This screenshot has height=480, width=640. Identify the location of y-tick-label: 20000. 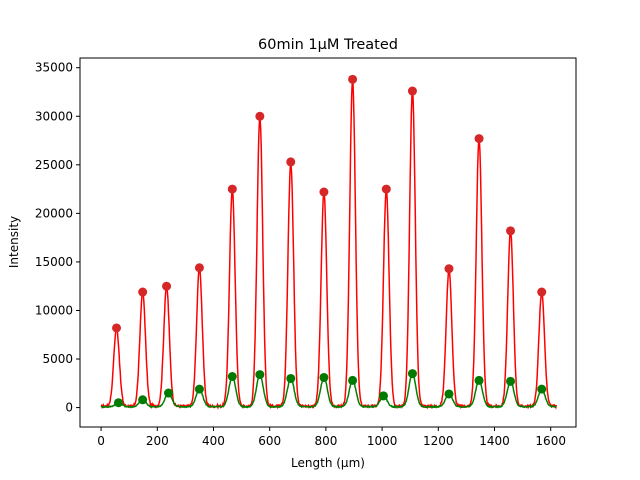
(54, 213).